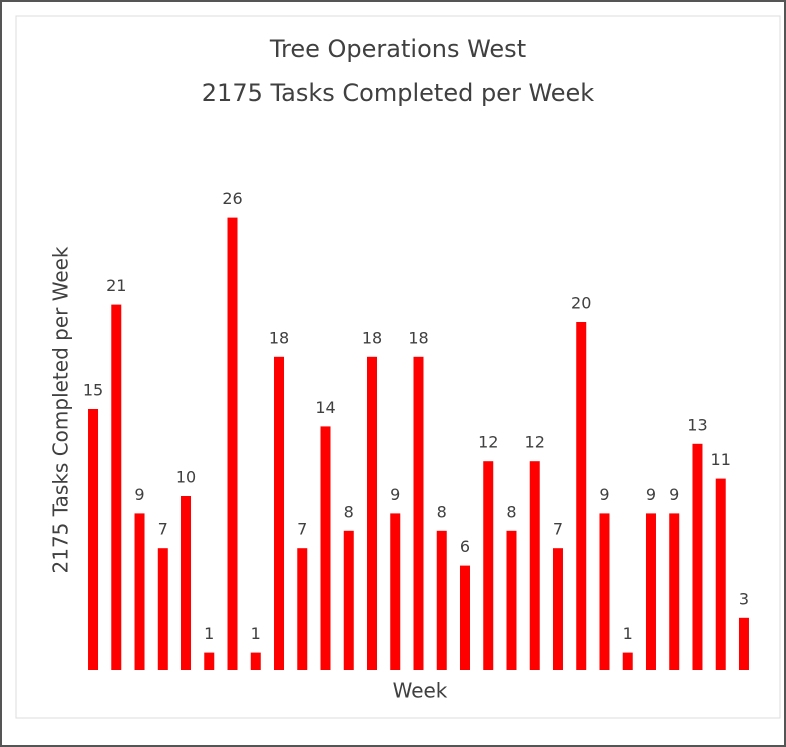 The height and width of the screenshot is (747, 786). What do you see at coordinates (186, 477) in the screenshot?
I see `data-label: 10` at bounding box center [186, 477].